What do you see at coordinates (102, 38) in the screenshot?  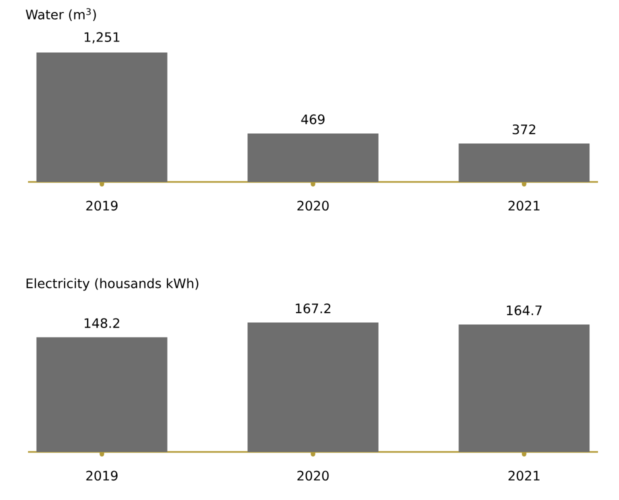 I see `data-label: 1,251` at bounding box center [102, 38].